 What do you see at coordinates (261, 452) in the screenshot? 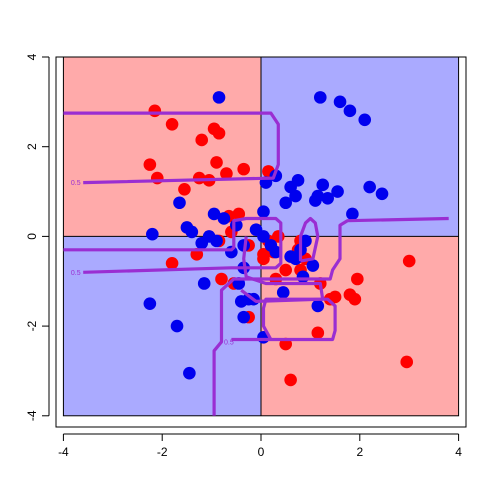
I see `x-tick-label: 0` at bounding box center [261, 452].